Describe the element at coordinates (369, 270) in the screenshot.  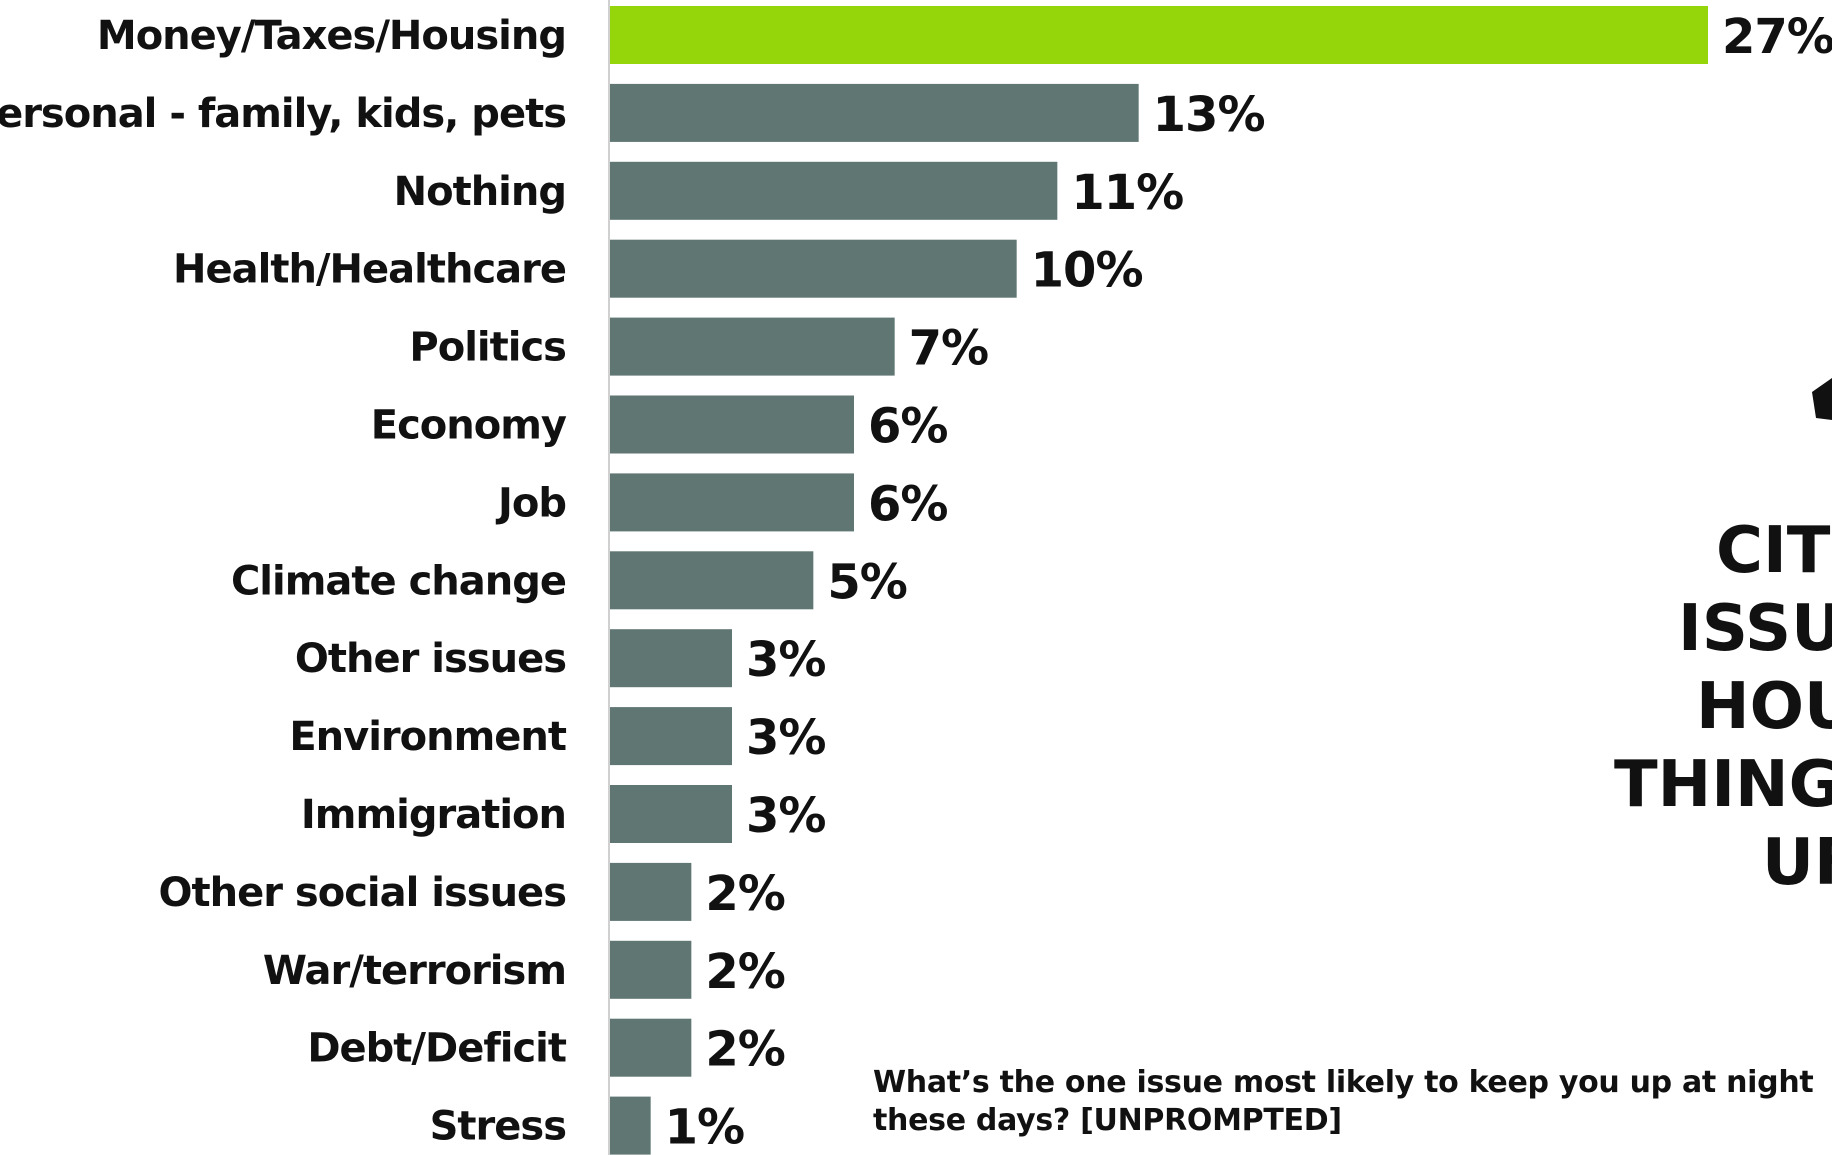
I see `category-label-health-healthcare: Health/Healthcare` at that location.